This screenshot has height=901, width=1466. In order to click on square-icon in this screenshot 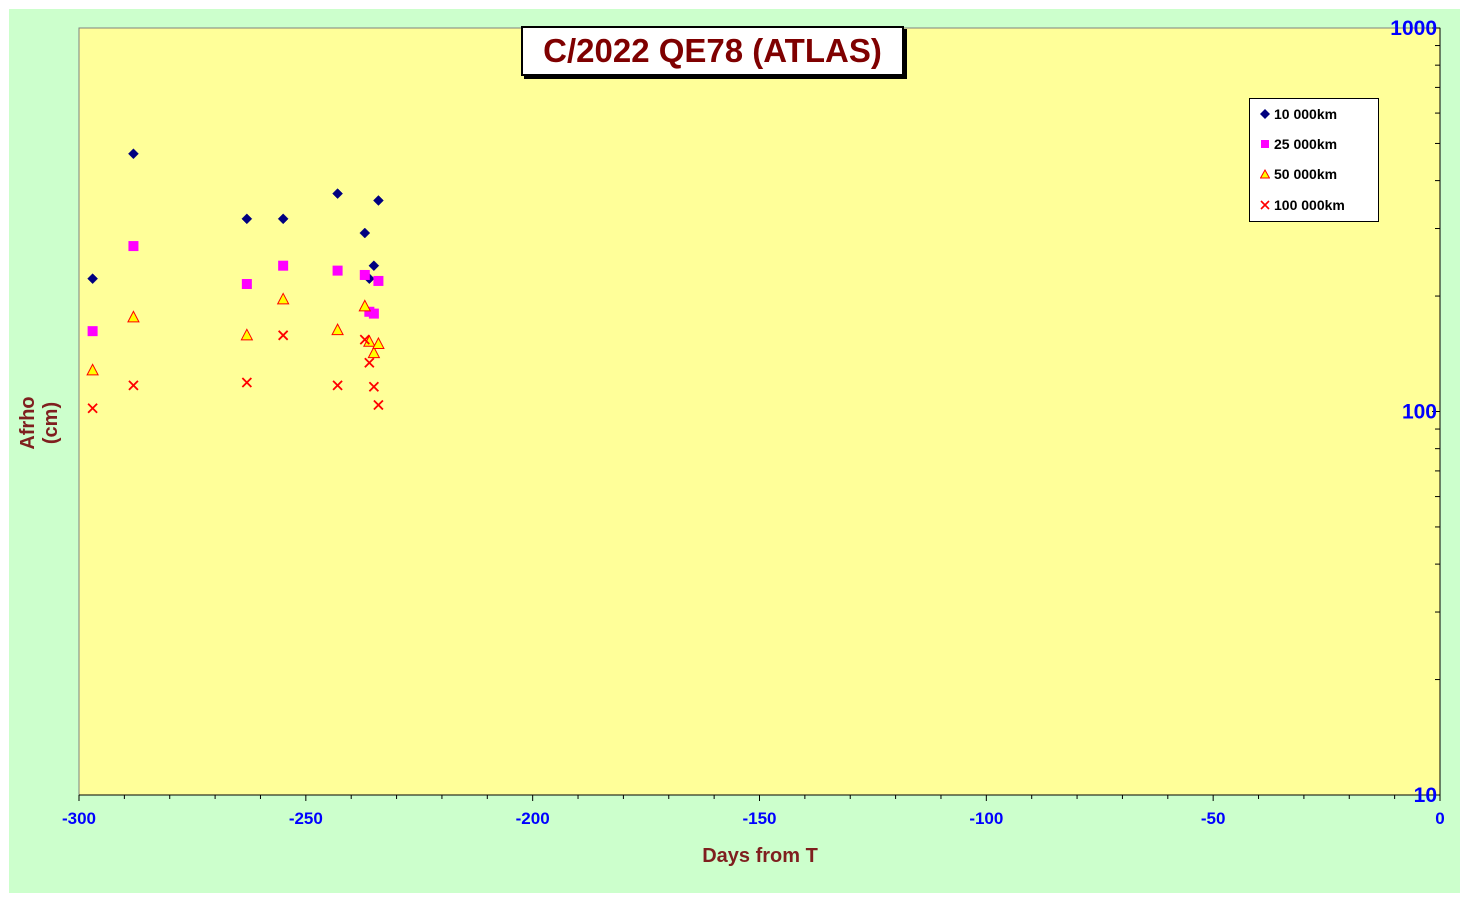, I will do `click(1265, 144)`.